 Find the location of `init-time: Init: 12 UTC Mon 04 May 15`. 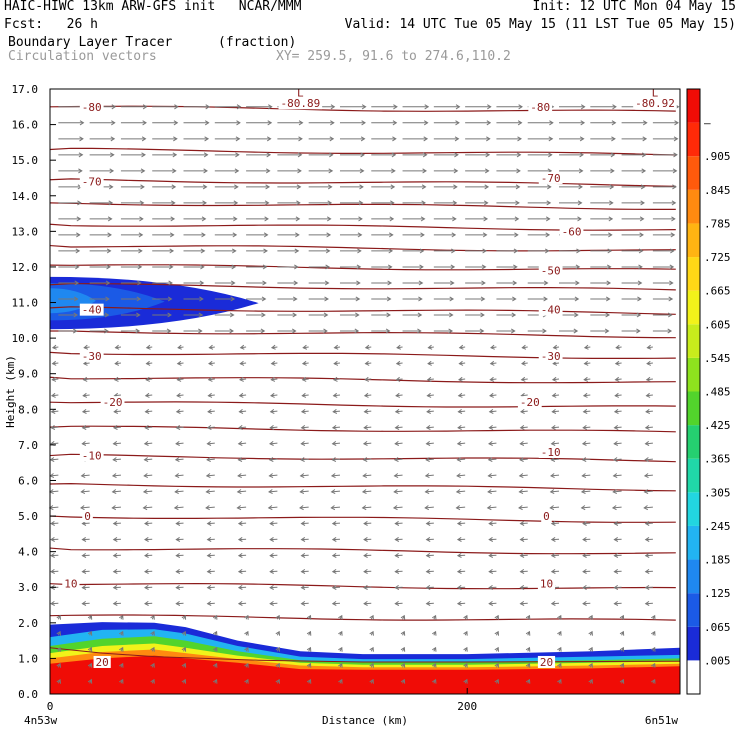

init-time: Init: 12 UTC Mon 04 May 15 is located at coordinates (634, 7).